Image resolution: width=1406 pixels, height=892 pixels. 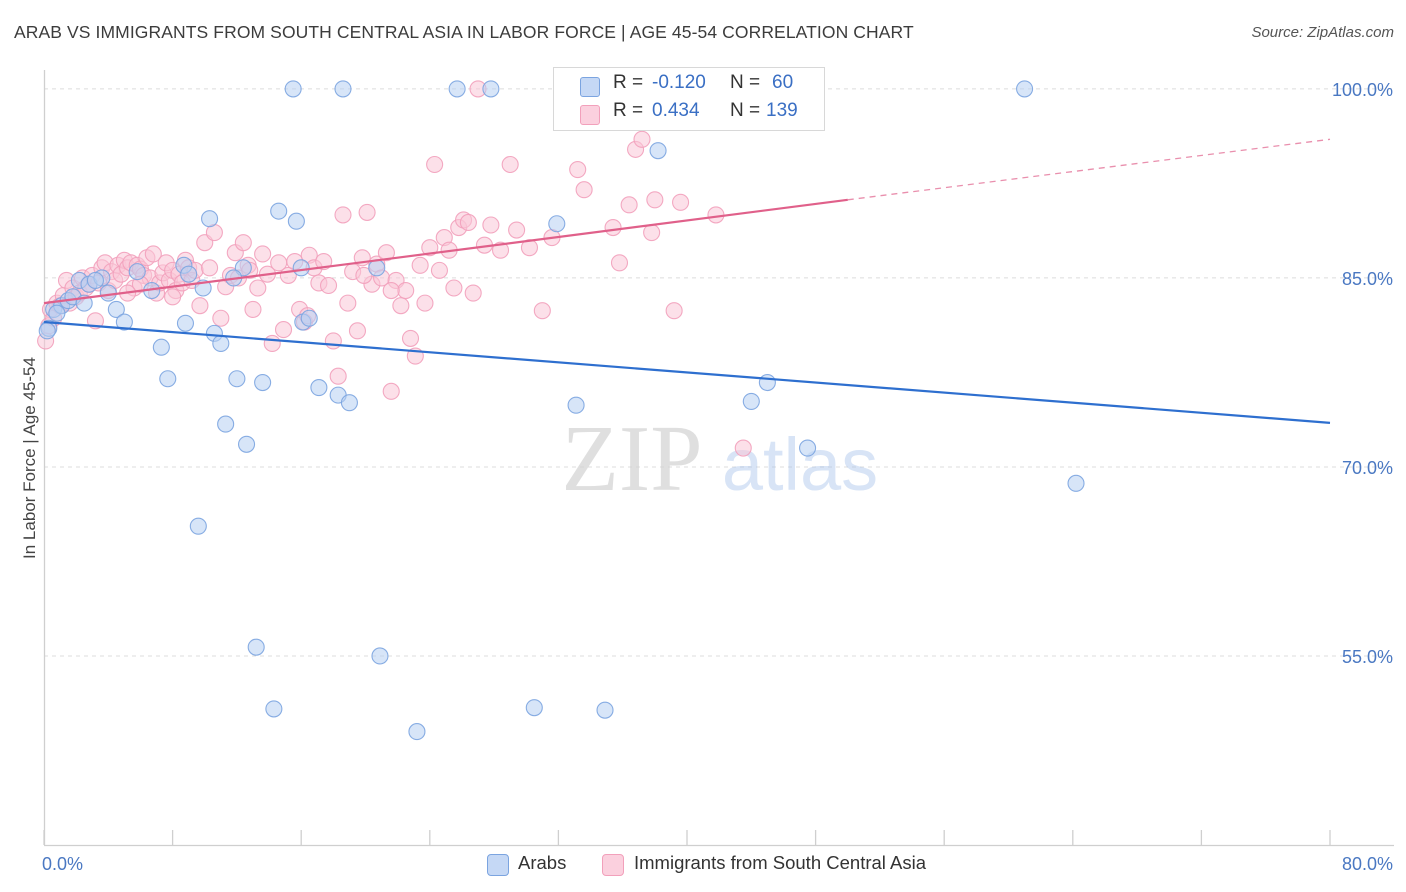 I want to click on watermark: ZIP atlas, so click(x=720, y=459).